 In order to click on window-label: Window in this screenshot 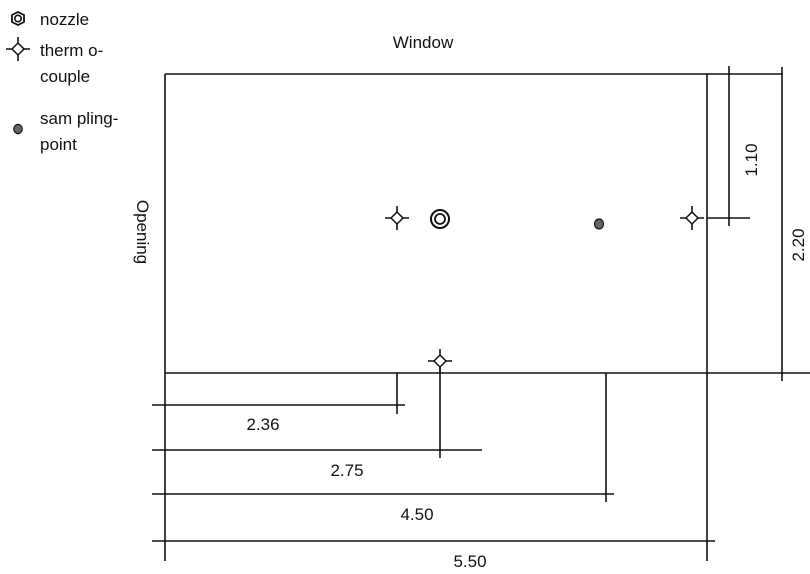, I will do `click(423, 42)`.